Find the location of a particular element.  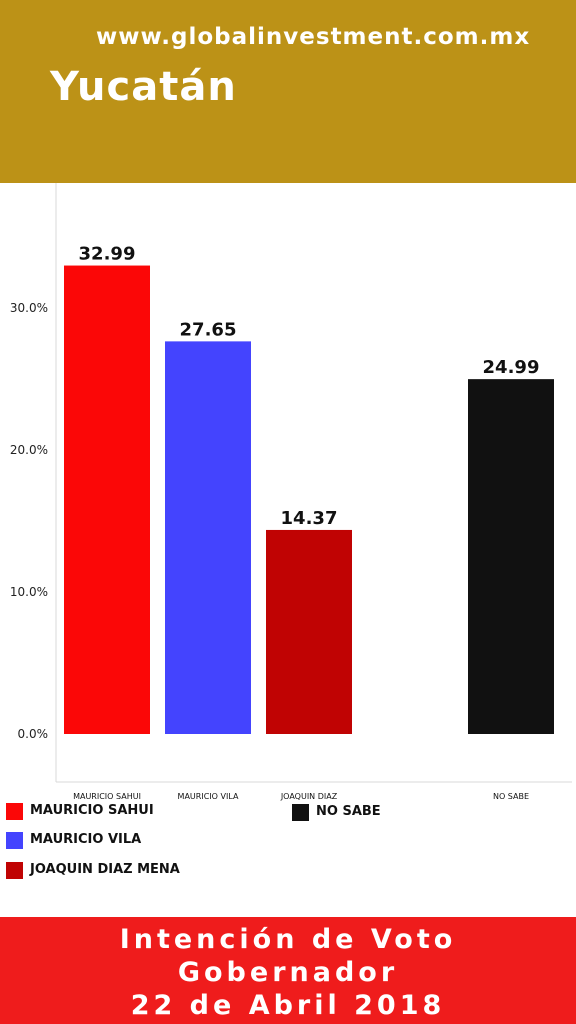

footer-line-3: 22 de Abril 2018 is located at coordinates (288, 1005).